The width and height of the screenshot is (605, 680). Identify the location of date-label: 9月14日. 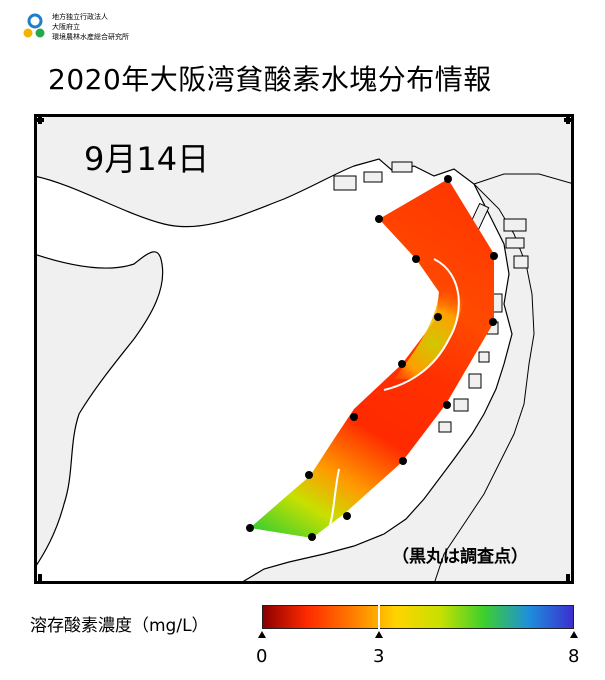
(147, 159).